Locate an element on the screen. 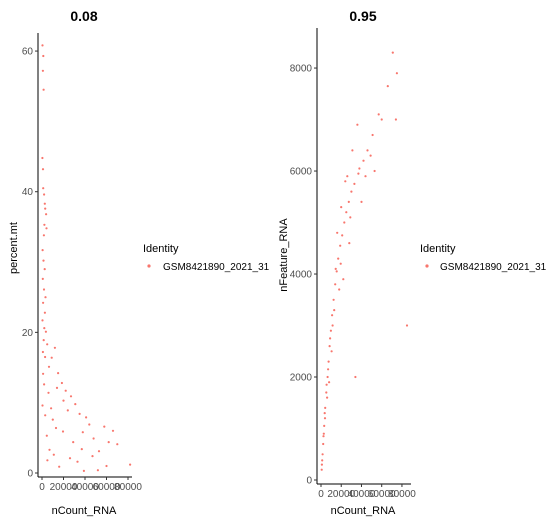 Image resolution: width=554 pixels, height=523 pixels. panel1-title: 0.08 is located at coordinates (83, 16).